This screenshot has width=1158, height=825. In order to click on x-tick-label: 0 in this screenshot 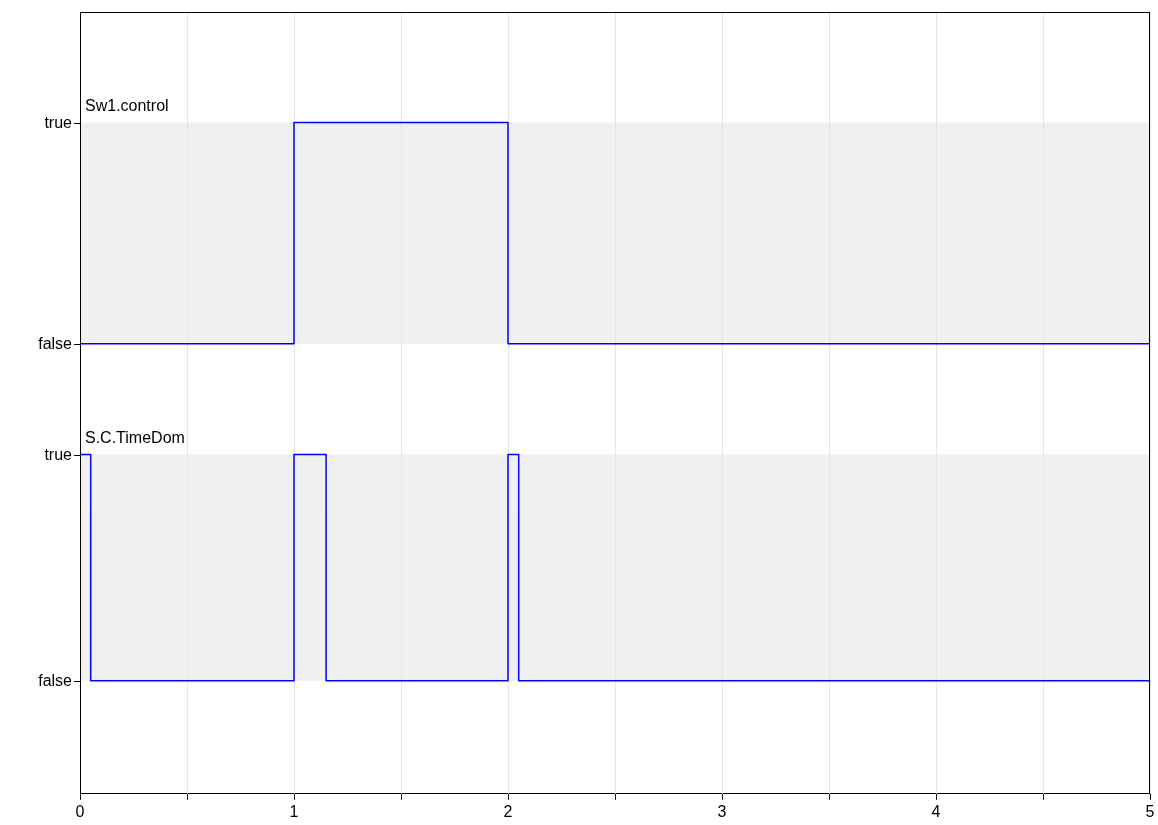, I will do `click(80, 811)`.